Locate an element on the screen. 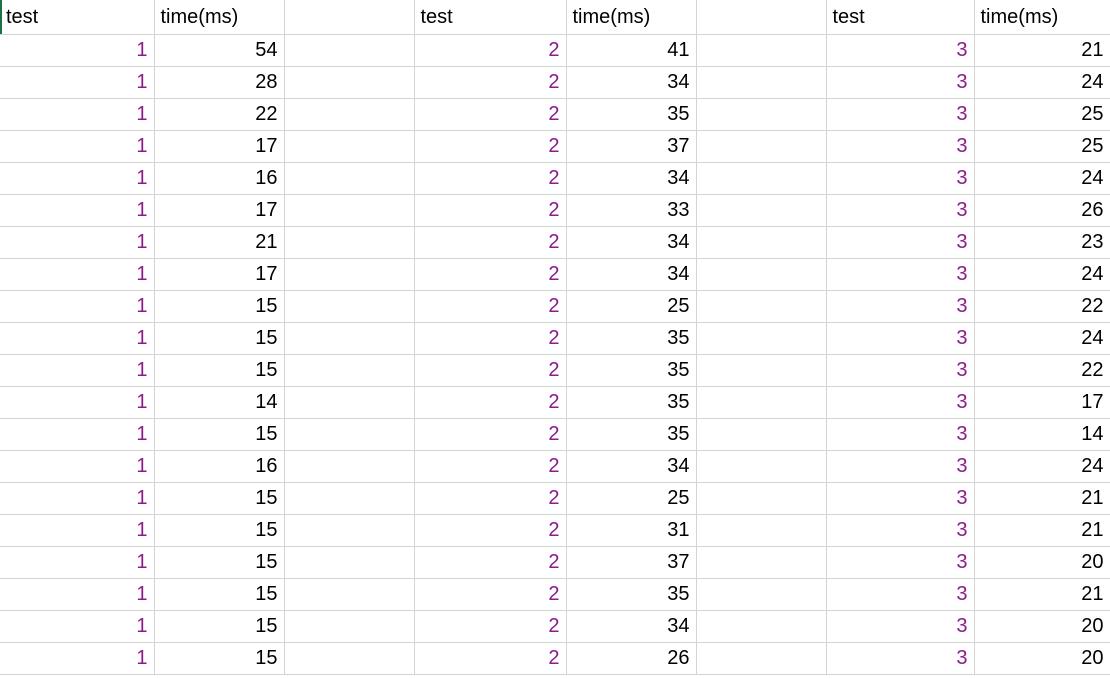 The width and height of the screenshot is (1110, 678). time-ms-cell: 31 is located at coordinates (631, 530).